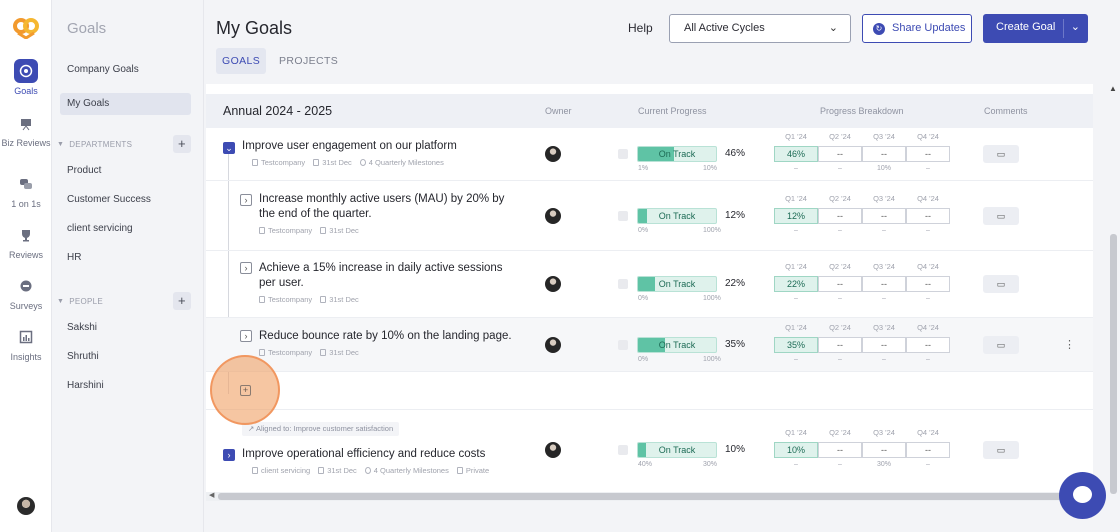 This screenshot has width=1120, height=532. What do you see at coordinates (229, 148) in the screenshot?
I see `collapse-icon: ⌄` at bounding box center [229, 148].